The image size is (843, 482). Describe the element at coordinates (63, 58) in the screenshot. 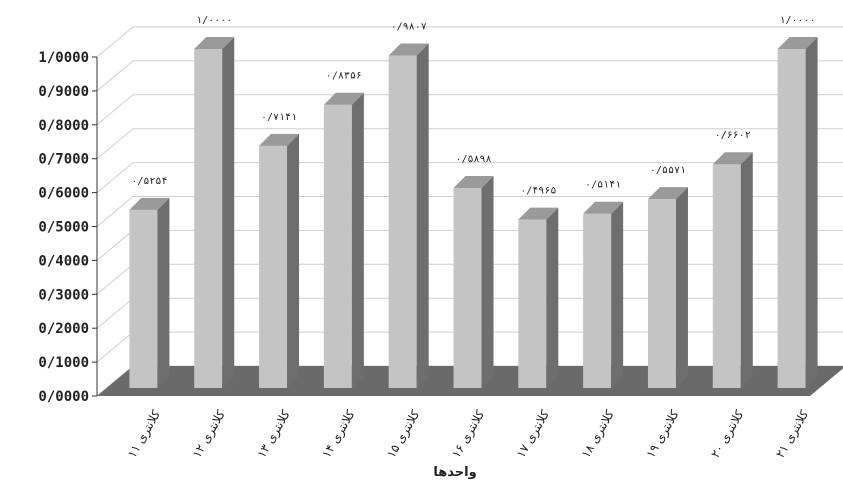

I see `y-tick-label: 1/0000` at that location.